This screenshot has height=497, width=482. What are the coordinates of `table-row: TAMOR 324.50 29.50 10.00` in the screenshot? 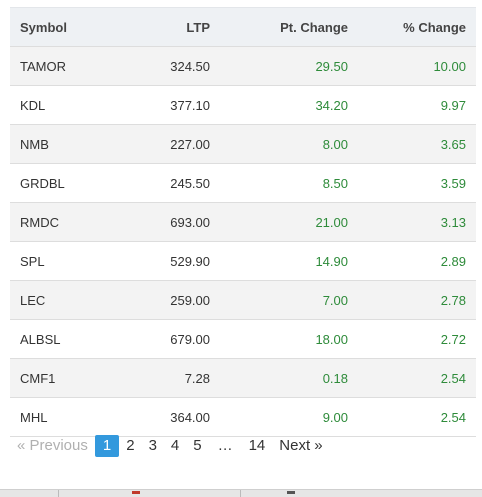 It's located at (243, 66).